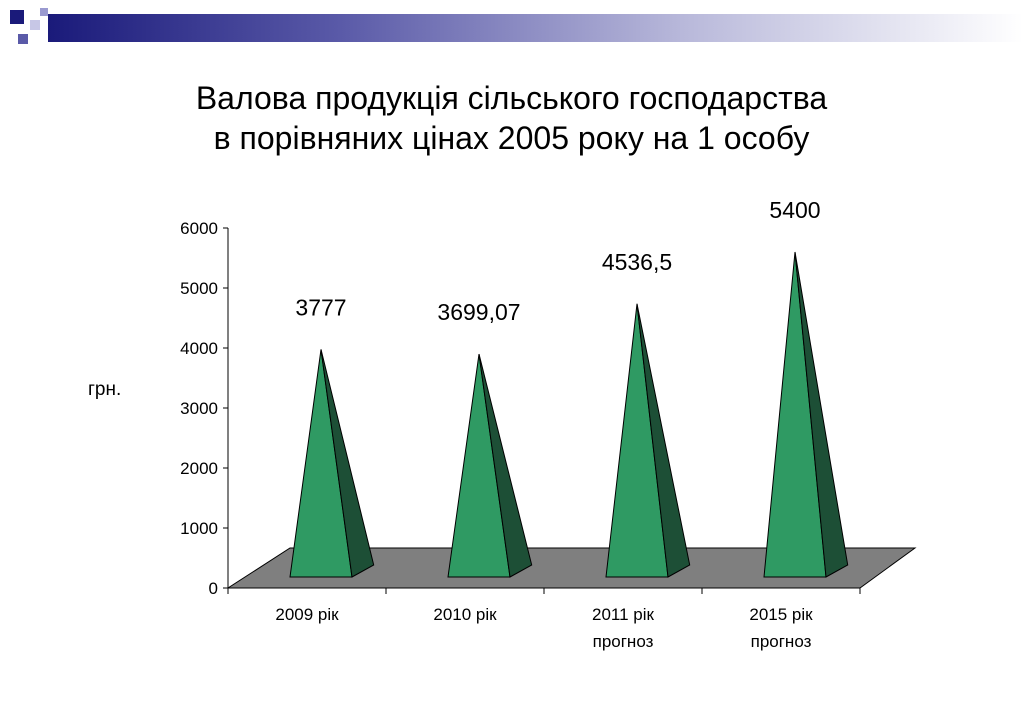 This screenshot has width=1023, height=708. What do you see at coordinates (478, 312) in the screenshot?
I see `data-label: 3699,07` at bounding box center [478, 312].